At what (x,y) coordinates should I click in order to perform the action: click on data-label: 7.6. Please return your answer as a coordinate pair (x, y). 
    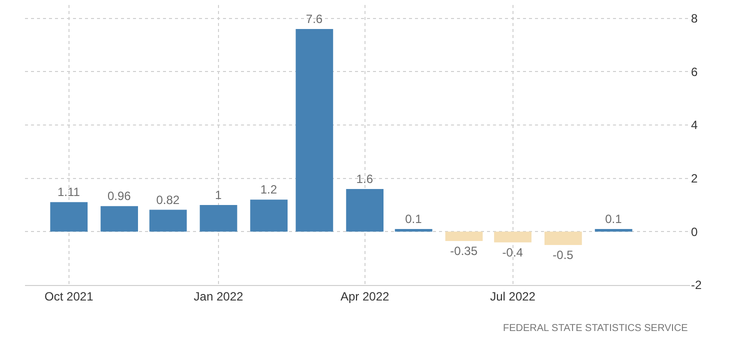
    Looking at the image, I should click on (314, 19).